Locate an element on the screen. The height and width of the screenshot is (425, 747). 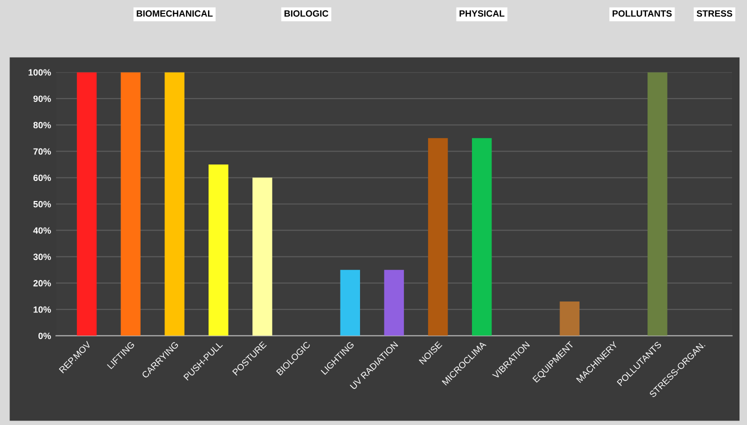
text: POLLUTANTS is located at coordinates (642, 13).